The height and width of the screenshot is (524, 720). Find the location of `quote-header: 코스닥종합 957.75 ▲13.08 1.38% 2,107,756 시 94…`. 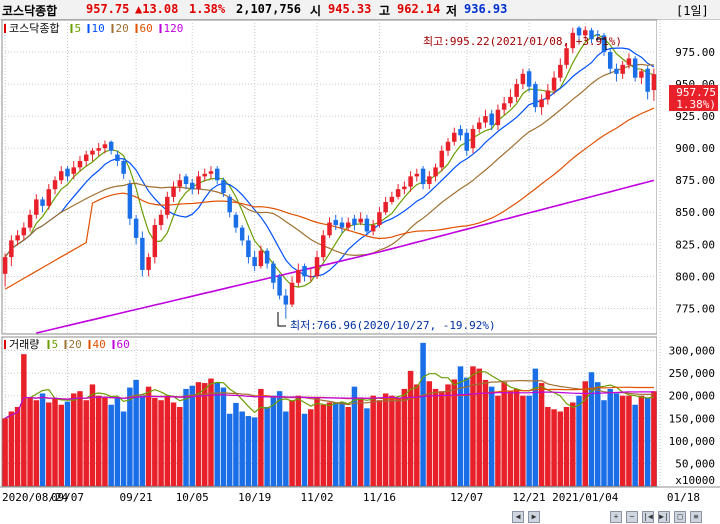

quote-header: 코스닥종합 957.75 ▲13.08 1.38% 2,107,756 시 94… is located at coordinates (360, 10).